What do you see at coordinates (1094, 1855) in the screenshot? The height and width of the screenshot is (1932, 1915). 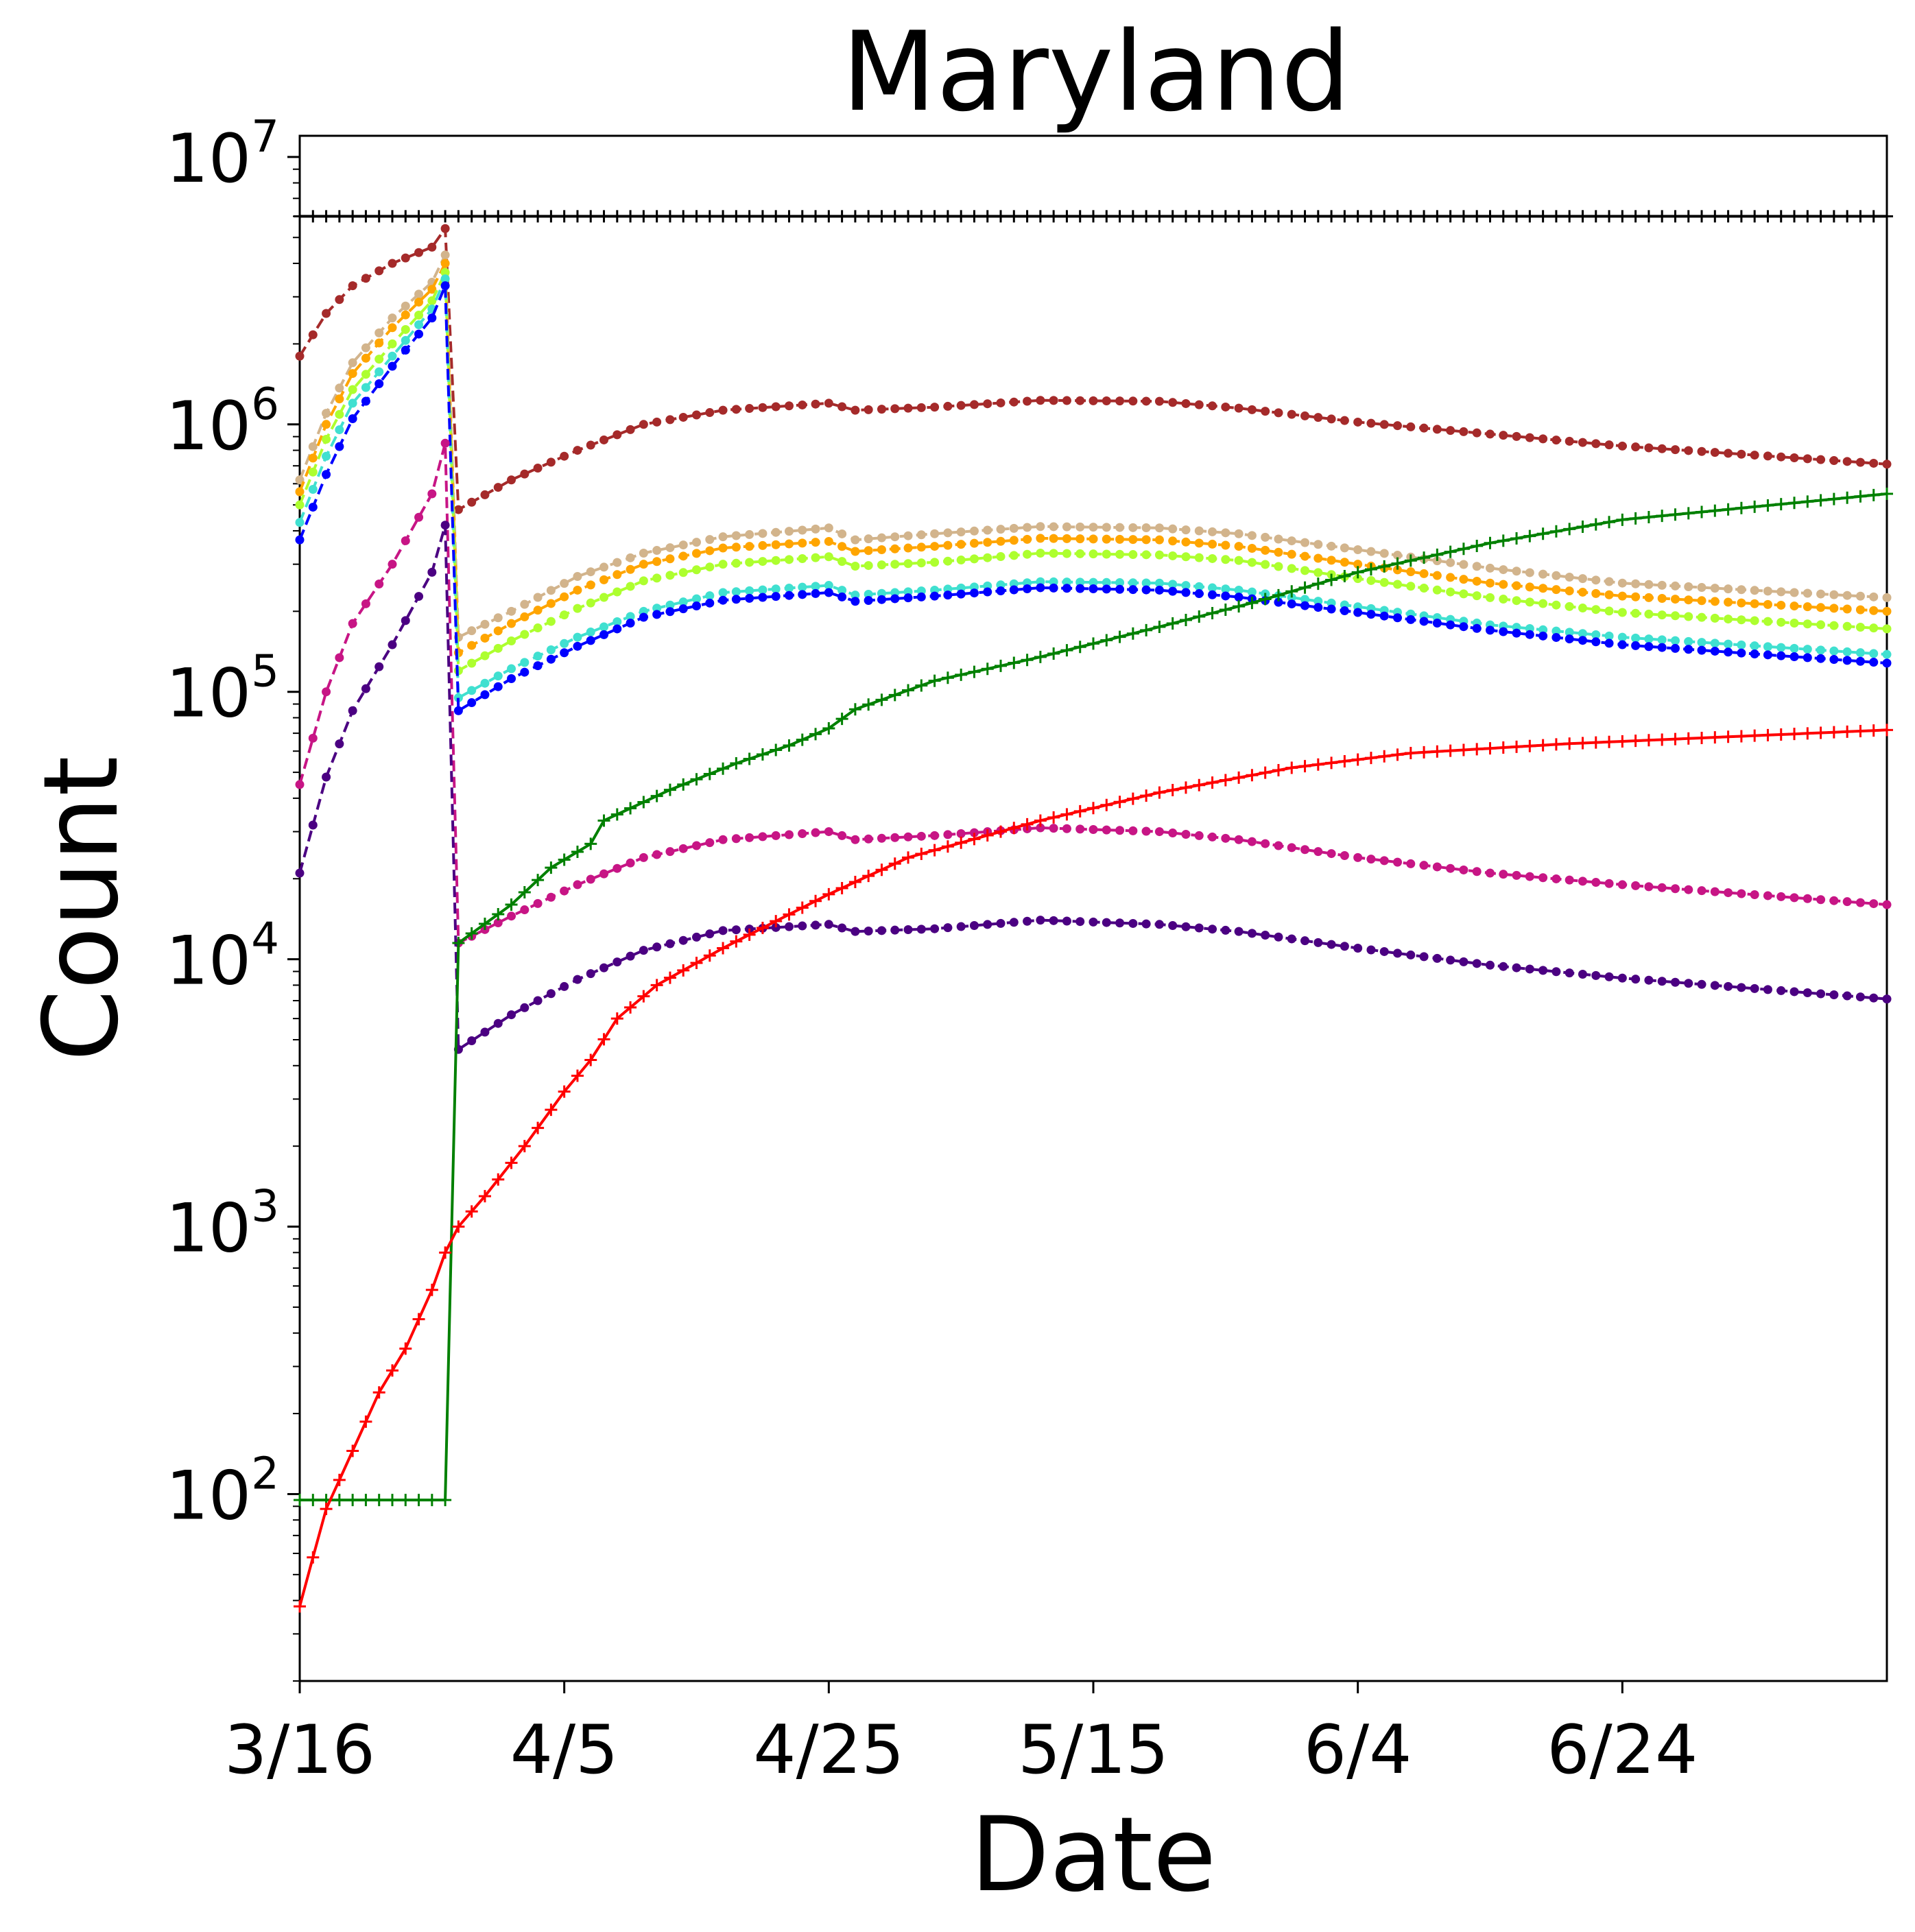 I see `x-axis-label: Date` at bounding box center [1094, 1855].